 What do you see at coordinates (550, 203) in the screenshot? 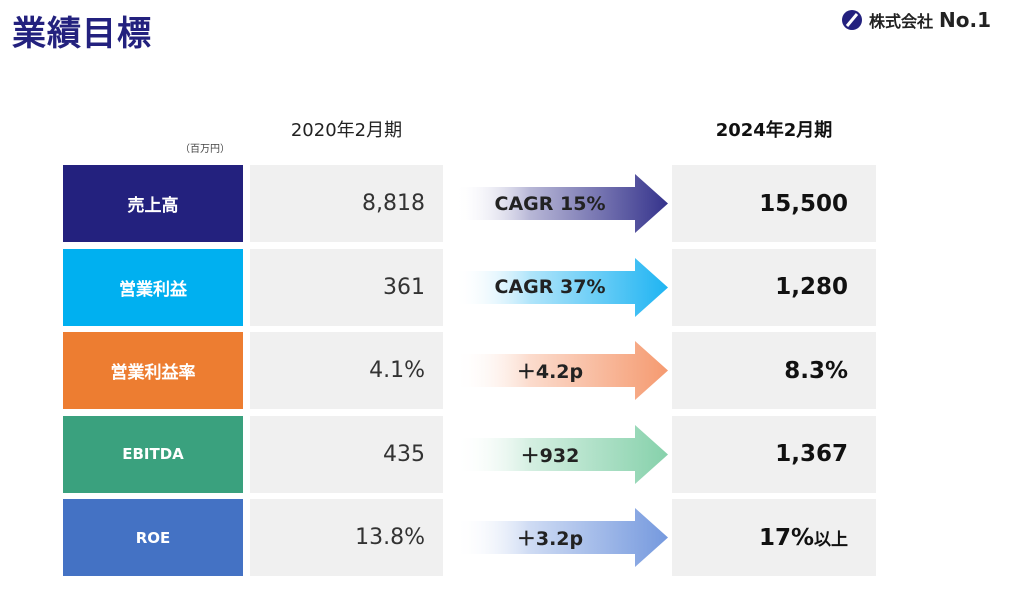
I see `growth-label: CAGR 15%` at bounding box center [550, 203].